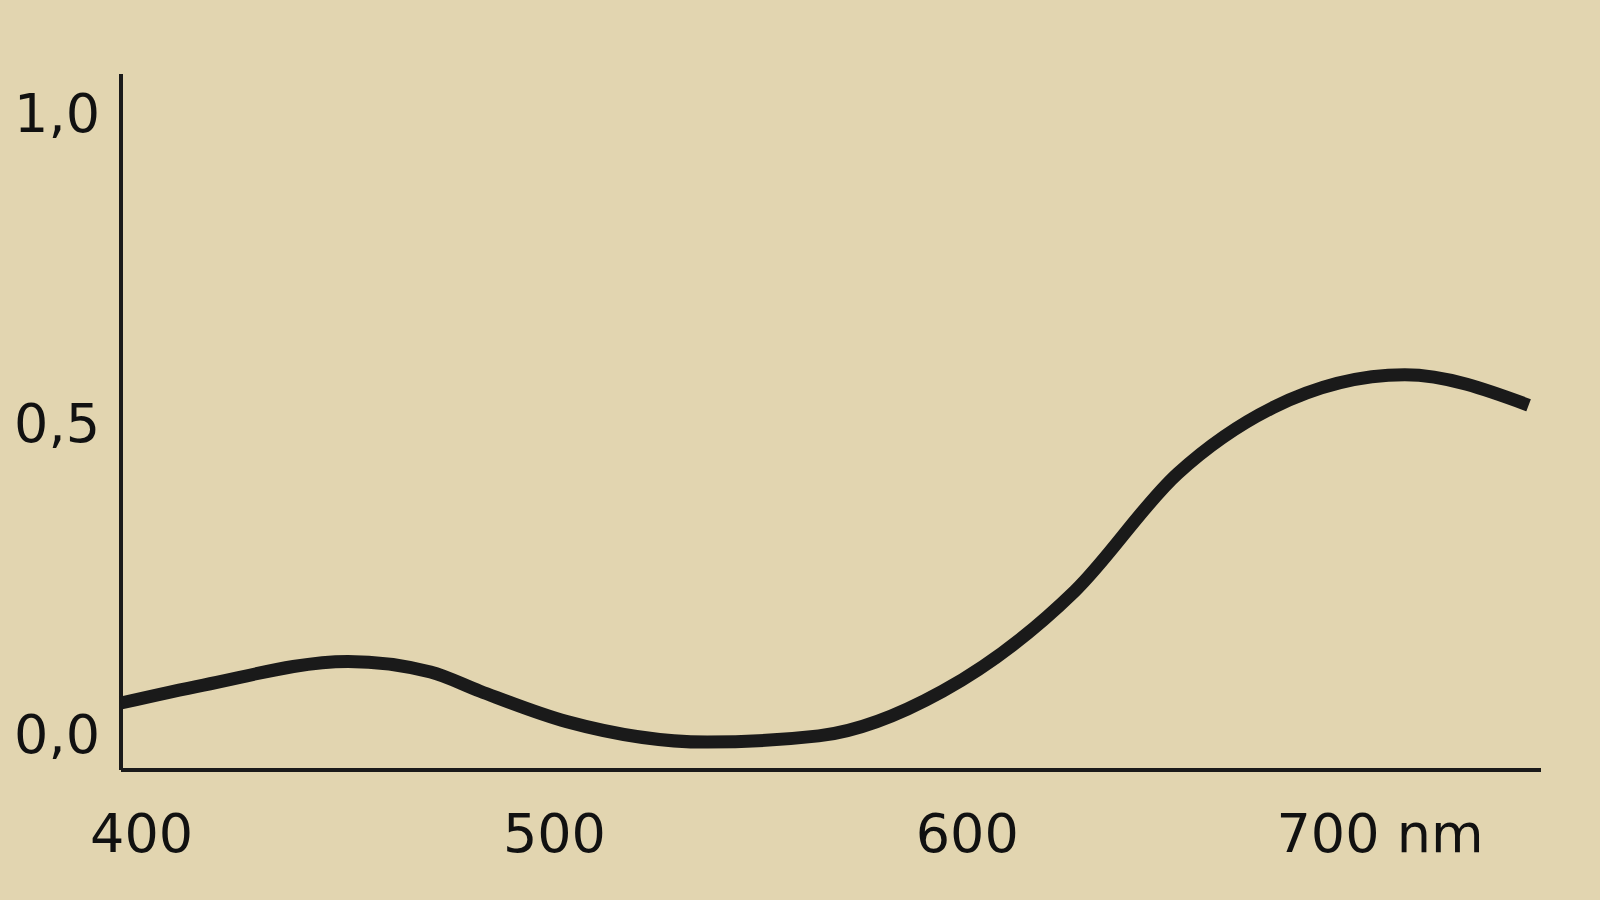 This screenshot has height=900, width=1600. What do you see at coordinates (967, 833) in the screenshot?
I see `x-tick-label: 600` at bounding box center [967, 833].